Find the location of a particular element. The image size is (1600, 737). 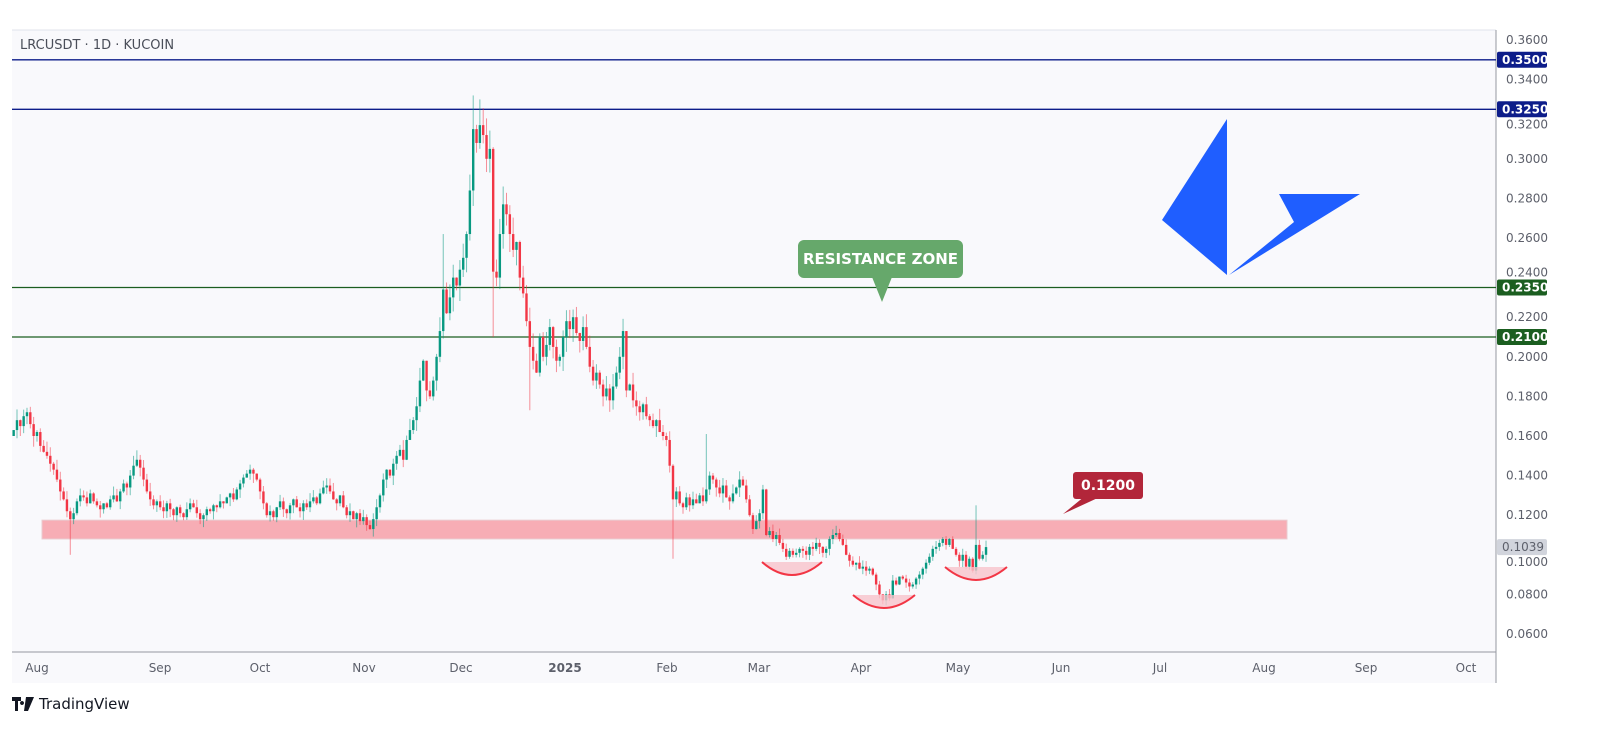

price-axis is located at coordinates (1548, 356).